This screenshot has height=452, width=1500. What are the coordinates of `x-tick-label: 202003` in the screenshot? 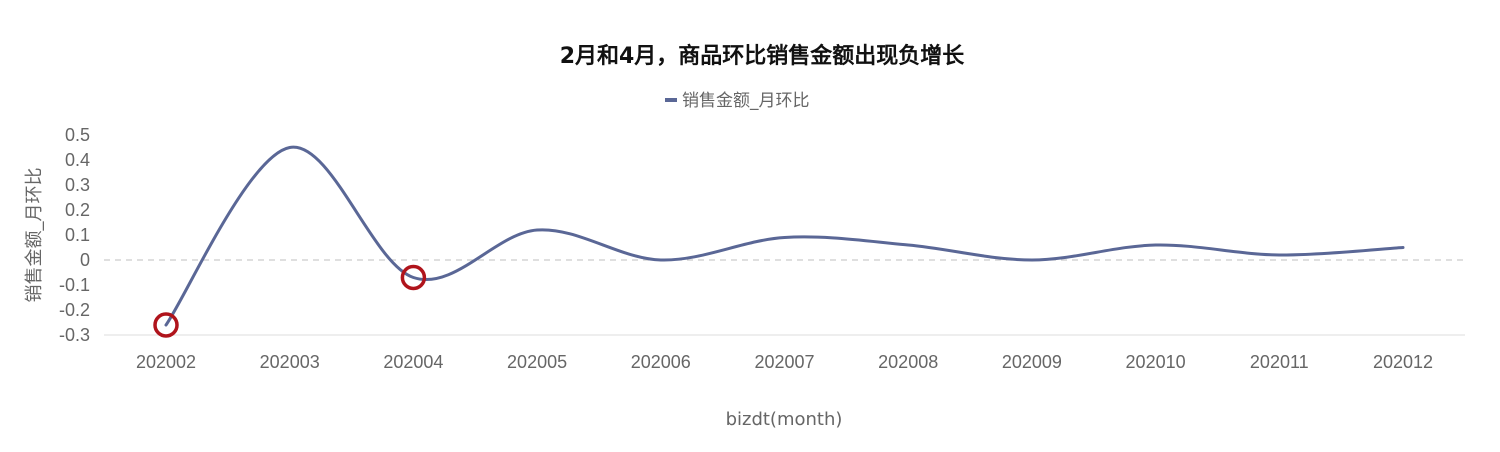 It's located at (290, 362).